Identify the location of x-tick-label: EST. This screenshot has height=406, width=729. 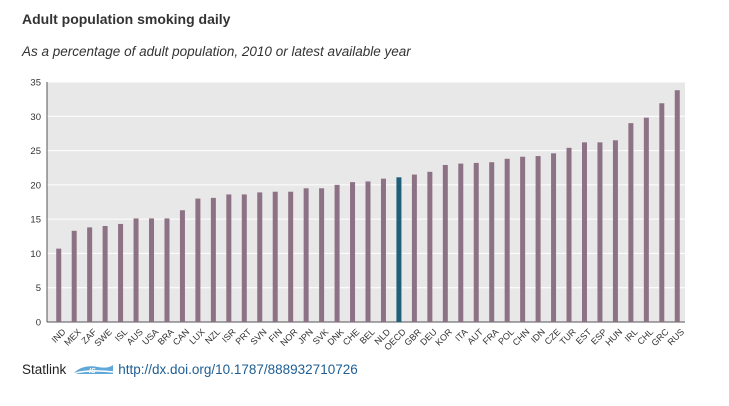
(584, 336).